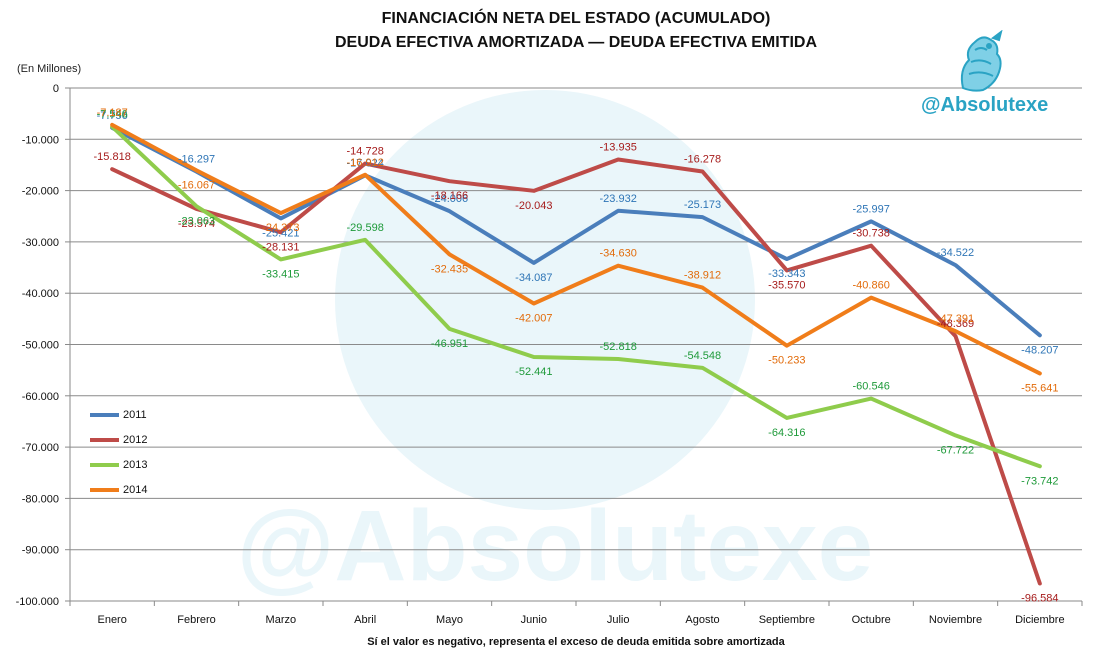  I want to click on legend-label: 2014, so click(135, 489).